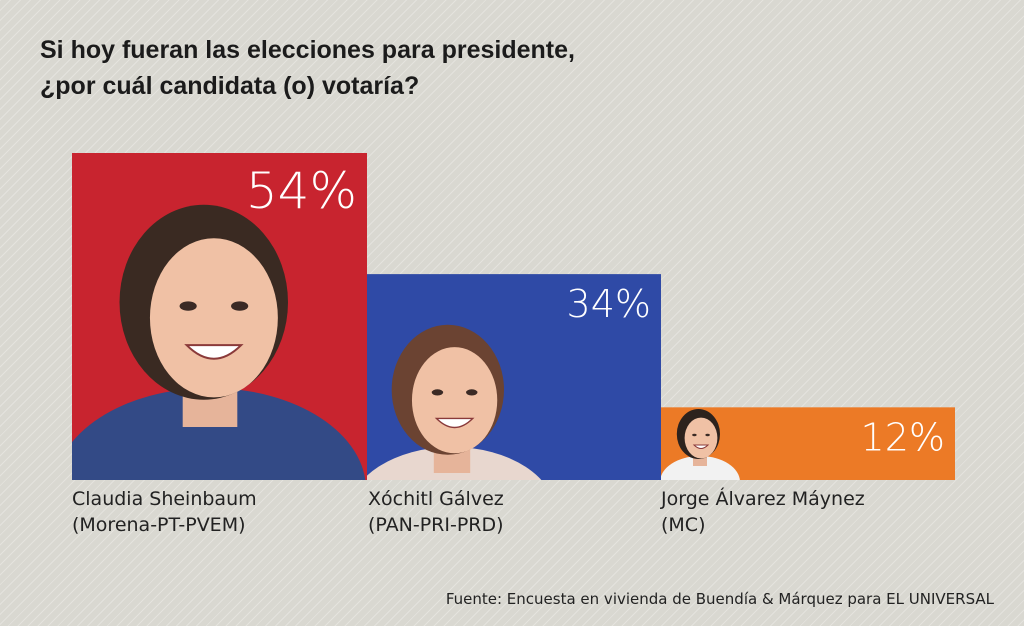  Describe the element at coordinates (436, 499) in the screenshot. I see `candidate-name: Xóchitl Gálvez` at that location.